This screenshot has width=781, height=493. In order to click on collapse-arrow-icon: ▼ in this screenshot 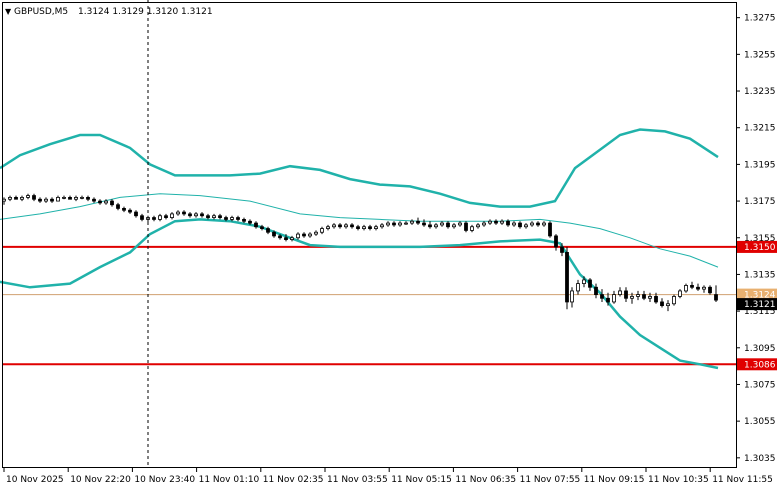, I will do `click(8, 11)`.